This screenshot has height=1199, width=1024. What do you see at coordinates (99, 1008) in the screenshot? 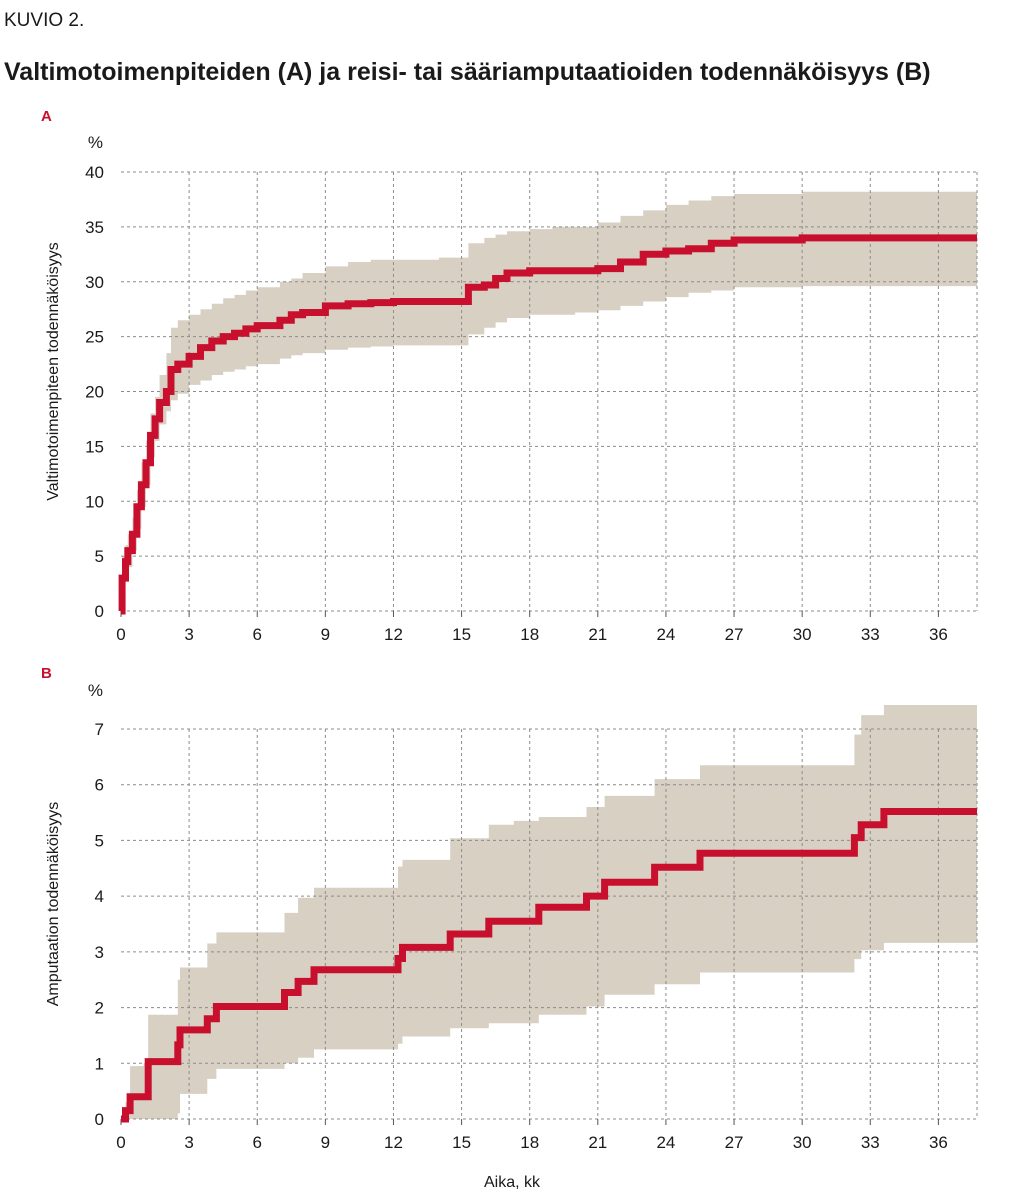
I see `panel-b-y-tick-label: 2` at bounding box center [99, 1008].